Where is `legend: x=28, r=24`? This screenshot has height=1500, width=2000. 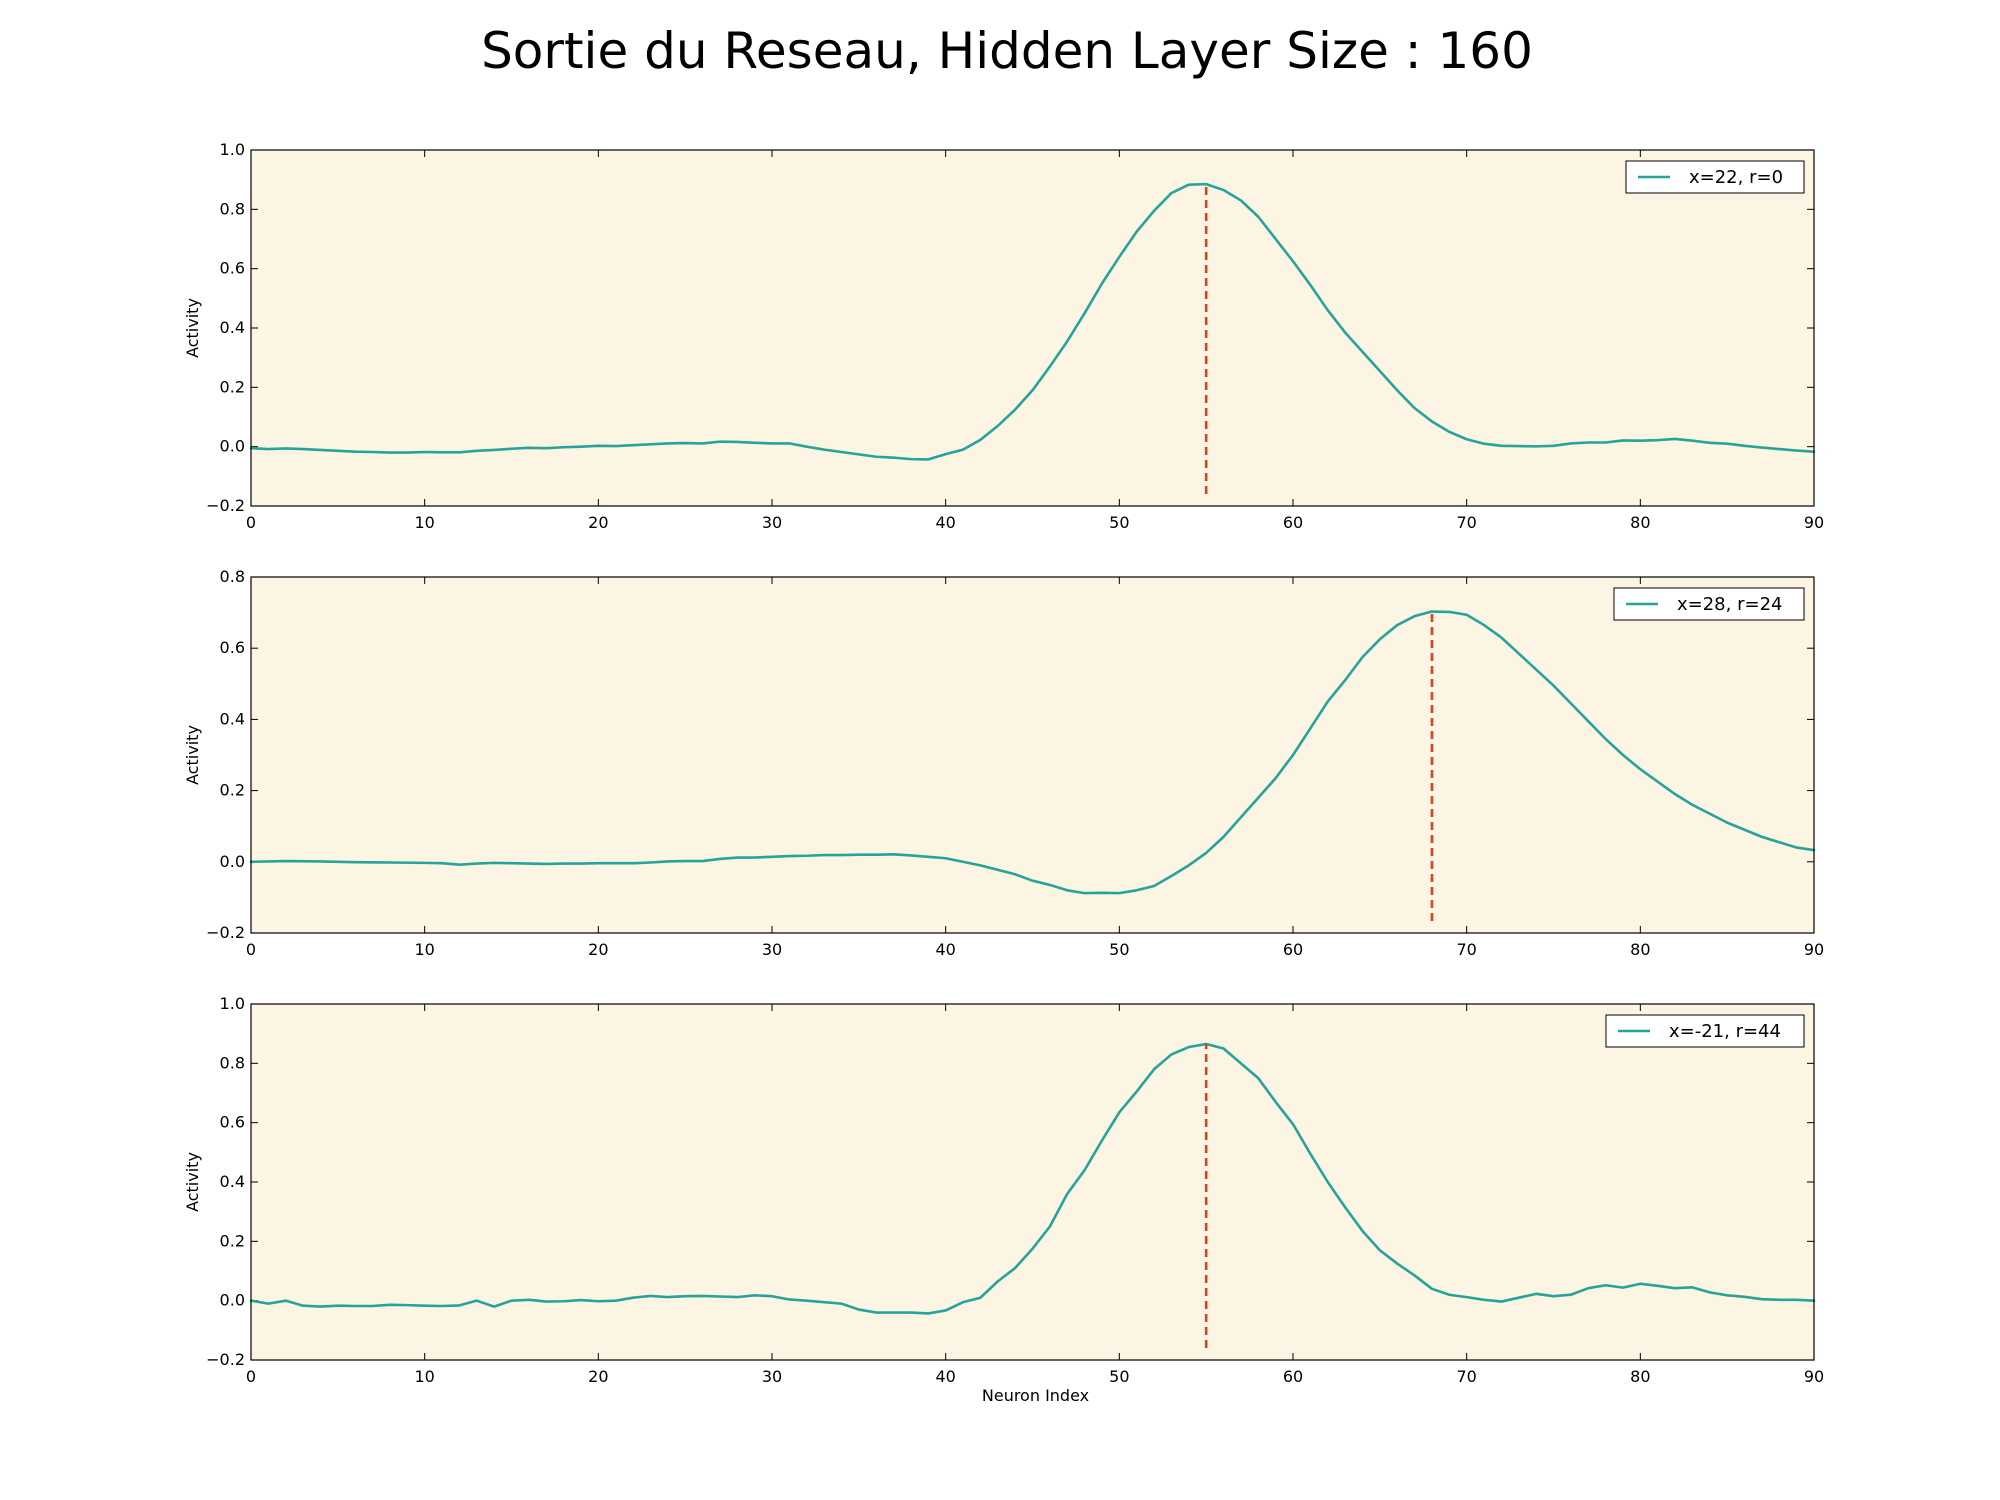
legend: x=28, r=24 is located at coordinates (1709, 604).